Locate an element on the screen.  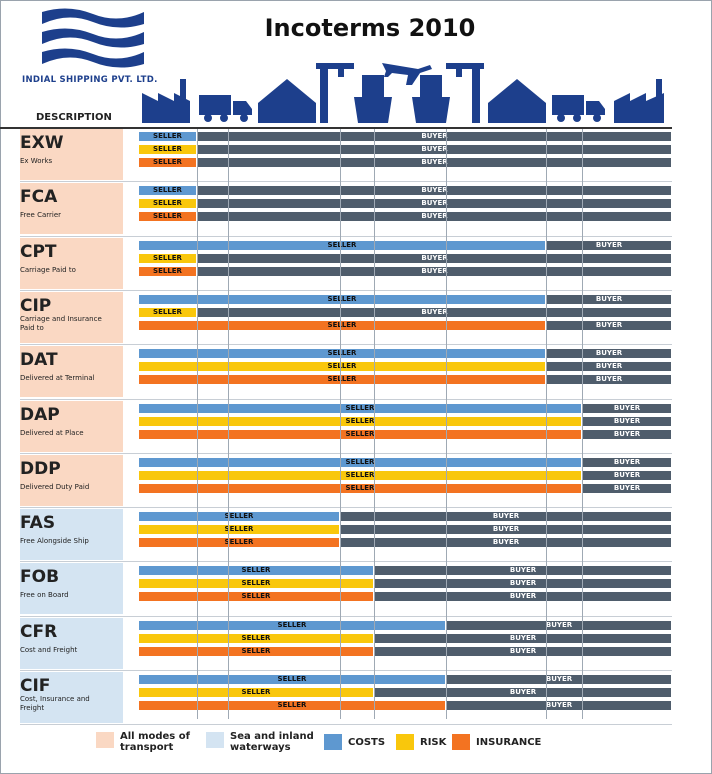
legend-insurance-label: INSURANCE is located at coordinates (509, 742).